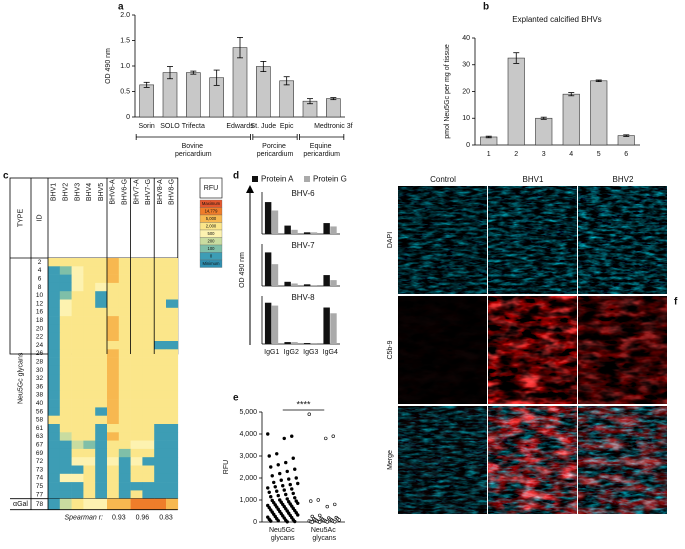  What do you see at coordinates (466, 65) in the screenshot?
I see `y-tick-label: 30` at bounding box center [466, 65].